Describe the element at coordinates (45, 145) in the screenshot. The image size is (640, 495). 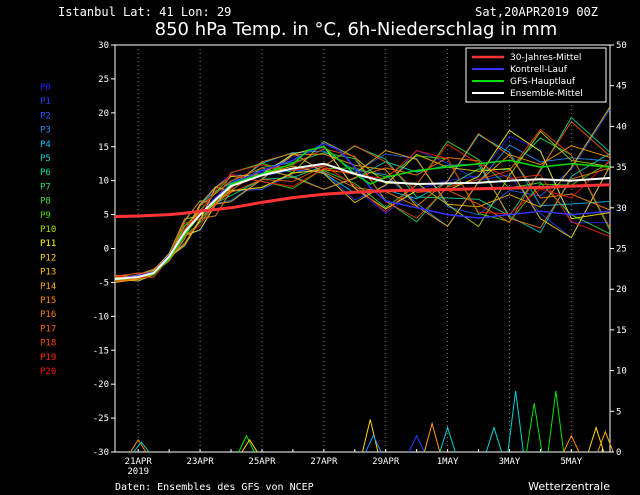
I see `member-label: P4` at that location.